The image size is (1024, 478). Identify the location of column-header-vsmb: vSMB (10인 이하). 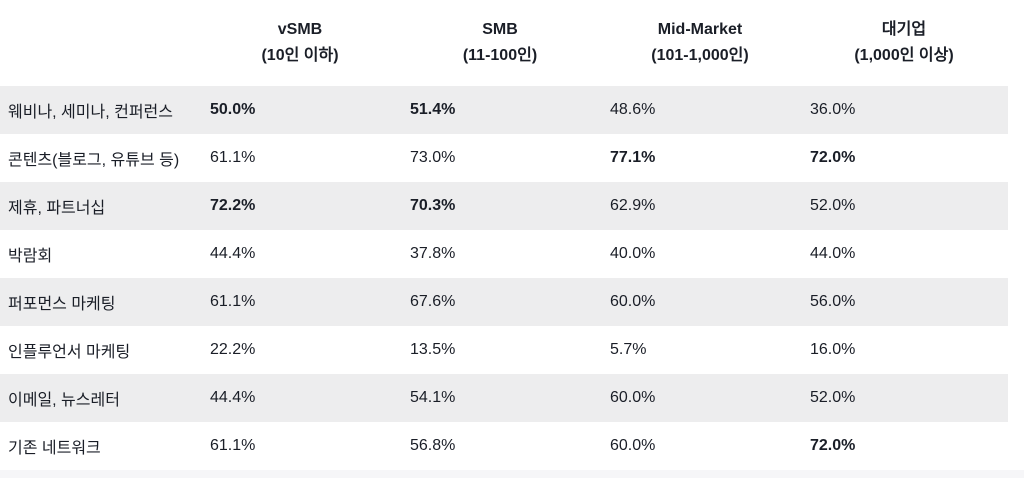
(300, 43).